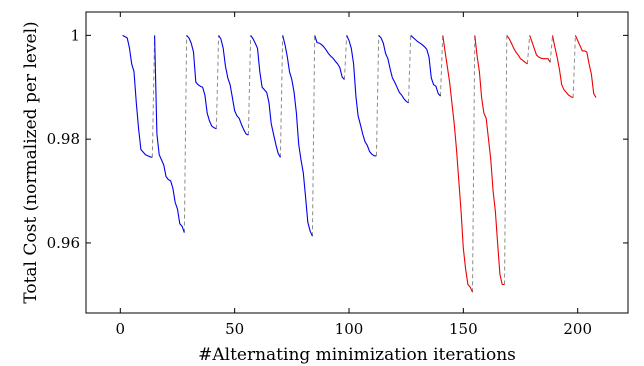 The image size is (644, 366). What do you see at coordinates (31, 162) in the screenshot?
I see `y-axis-label: Total Cost (normalized per level)` at bounding box center [31, 162].